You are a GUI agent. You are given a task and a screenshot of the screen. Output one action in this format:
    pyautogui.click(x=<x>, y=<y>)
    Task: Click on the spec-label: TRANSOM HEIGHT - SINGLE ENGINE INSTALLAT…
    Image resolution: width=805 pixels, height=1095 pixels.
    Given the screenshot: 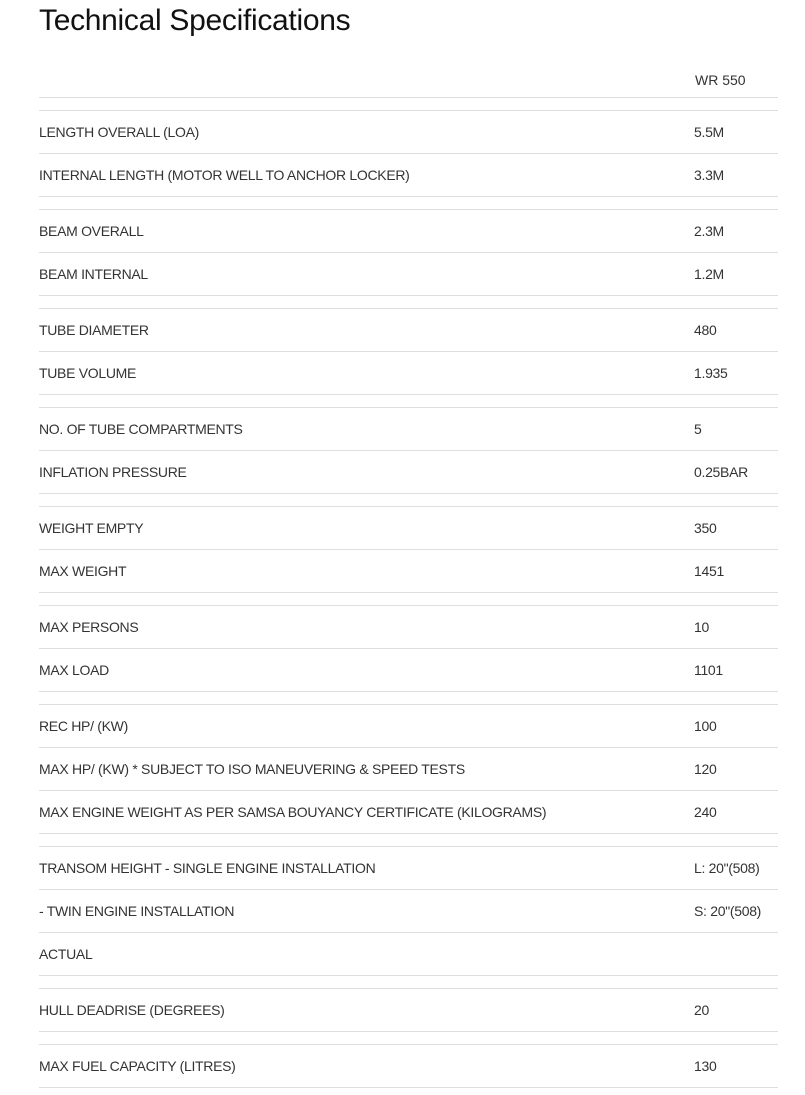 What is the action you would take?
    pyautogui.click(x=207, y=868)
    